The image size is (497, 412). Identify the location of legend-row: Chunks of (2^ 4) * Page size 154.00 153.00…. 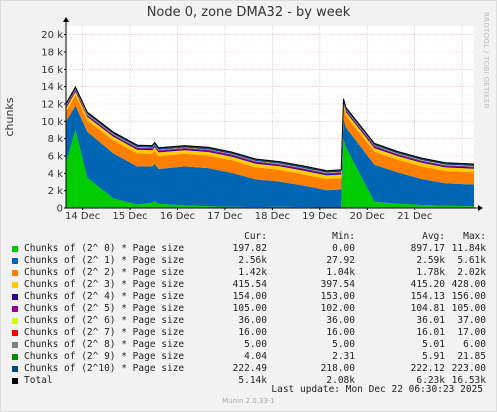
(251, 297).